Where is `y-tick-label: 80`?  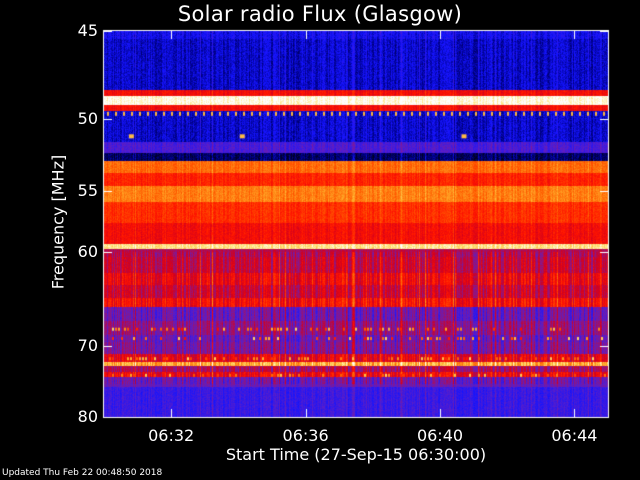
y-tick-label: 80 is located at coordinates (87, 416).